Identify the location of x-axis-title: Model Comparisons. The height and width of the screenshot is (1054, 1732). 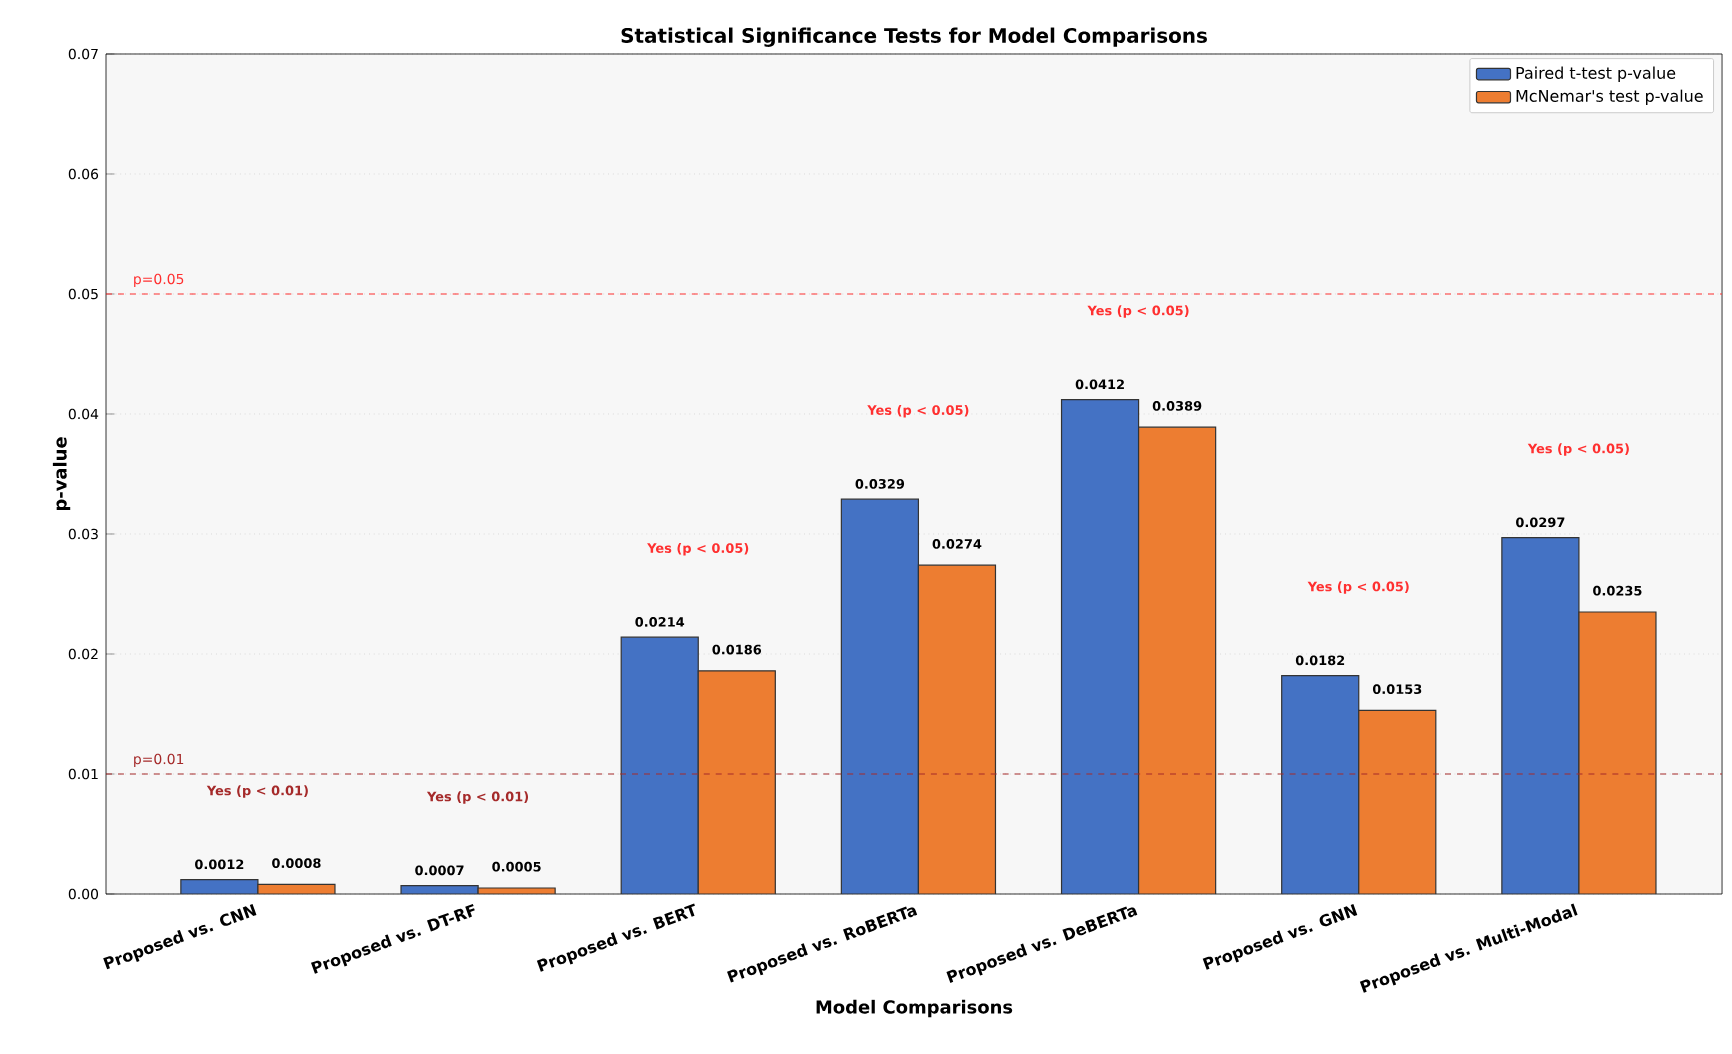
(914, 1008).